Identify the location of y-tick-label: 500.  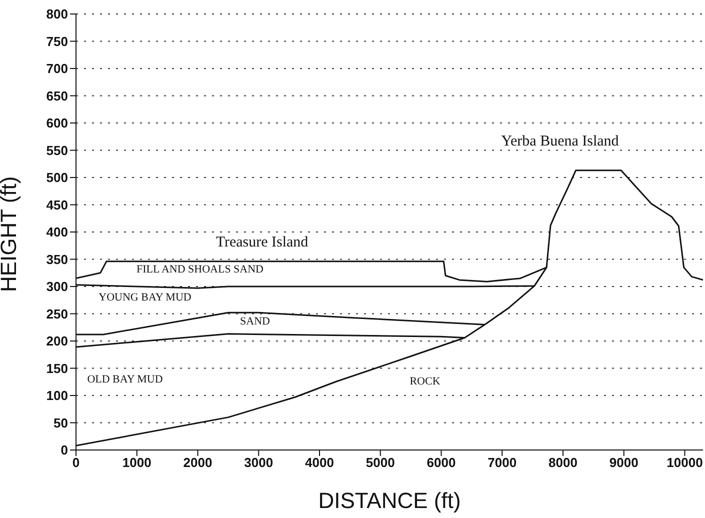
(57, 178).